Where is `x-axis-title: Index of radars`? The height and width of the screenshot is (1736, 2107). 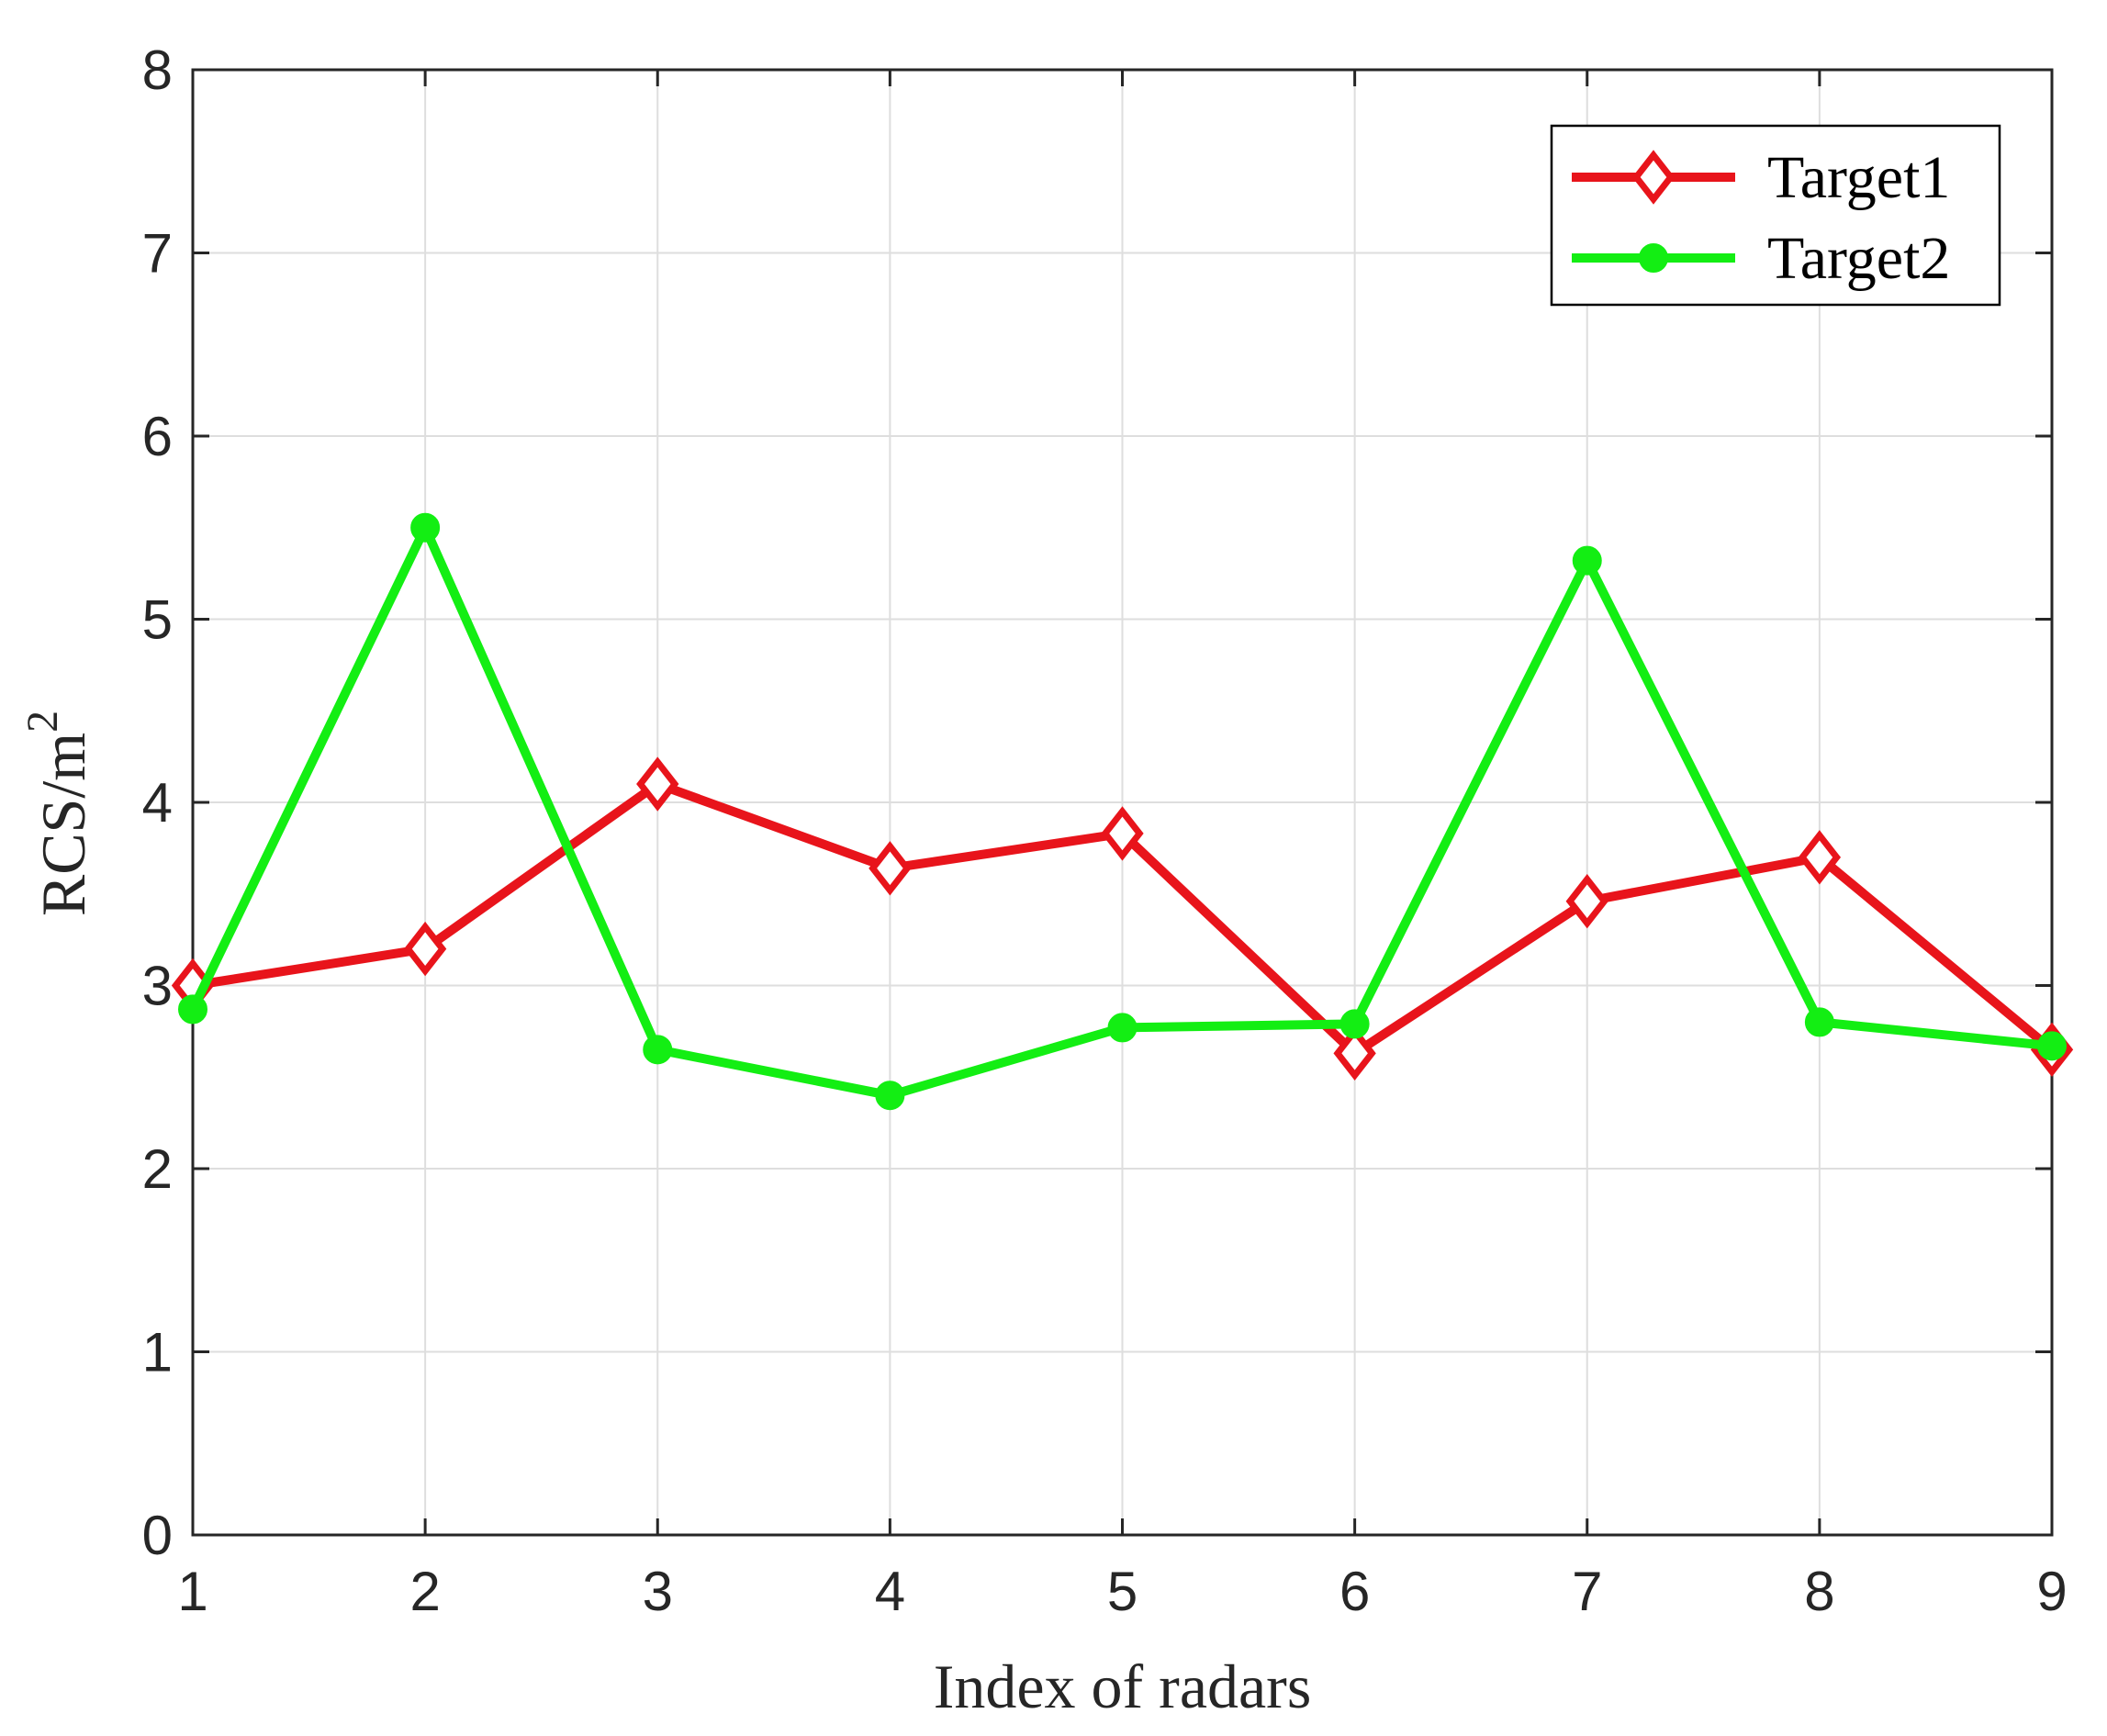
x-axis-title: Index of radars is located at coordinates (1123, 1686).